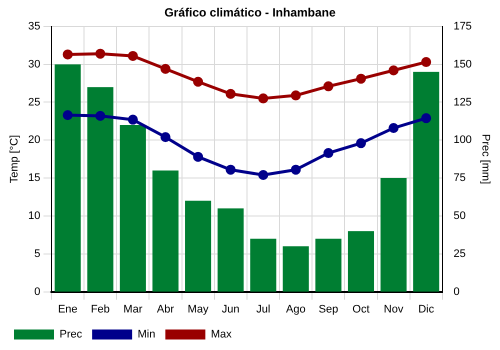 The image size is (500, 350). Describe the element at coordinates (328, 309) in the screenshot. I see `x-tick-label: Sep` at that location.